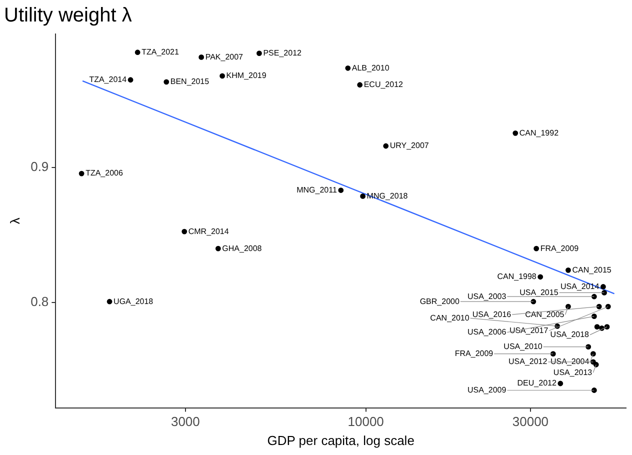 This screenshot has height=455, width=632. What do you see at coordinates (39, 302) in the screenshot?
I see `y-tick-label: 0.8` at bounding box center [39, 302].